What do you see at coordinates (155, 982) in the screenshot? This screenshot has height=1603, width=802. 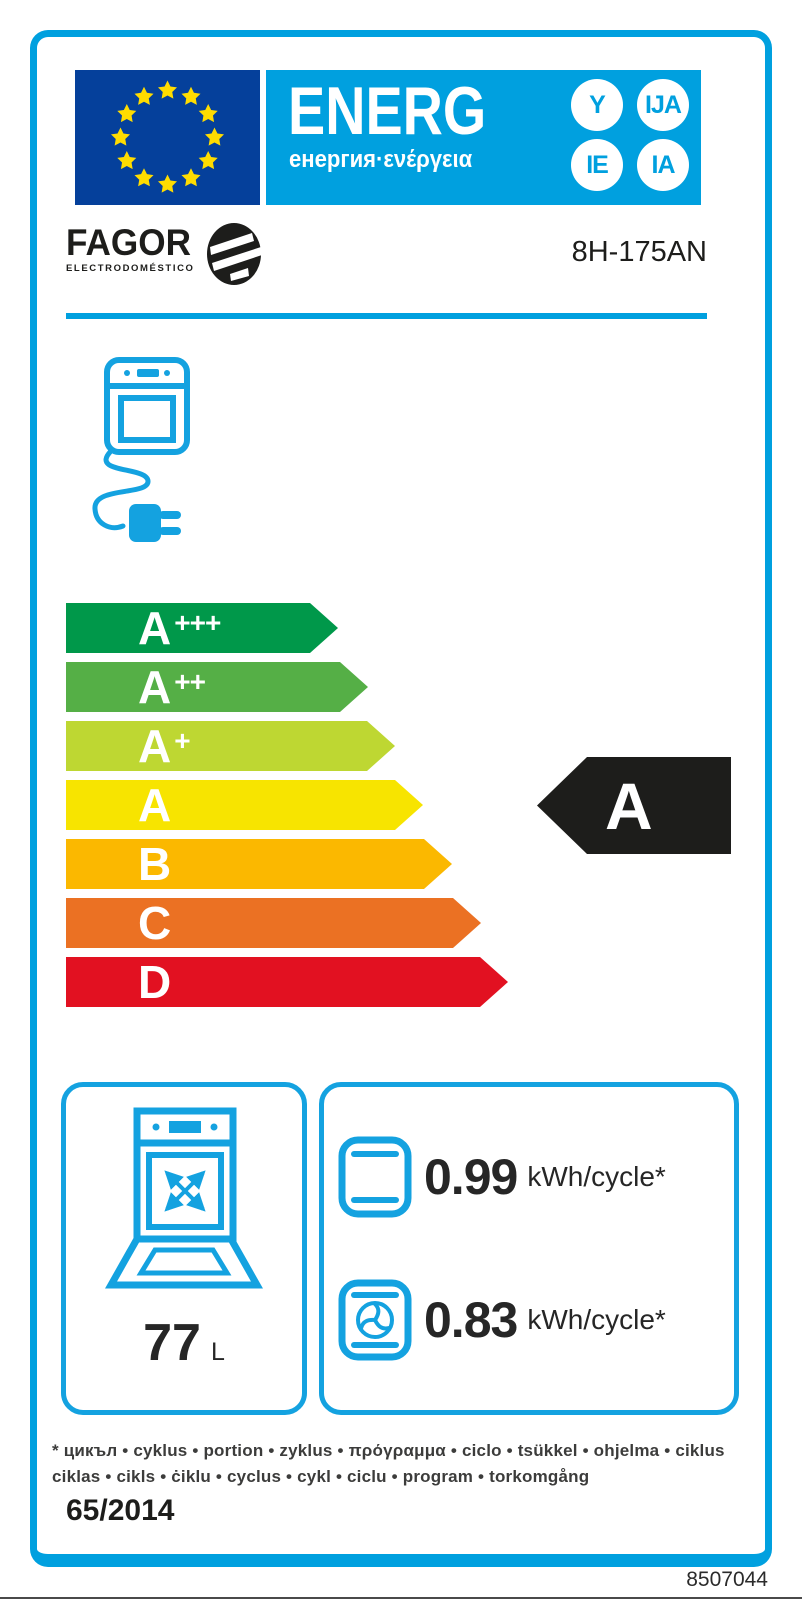 I see `rating-bar-letter: D` at bounding box center [155, 982].